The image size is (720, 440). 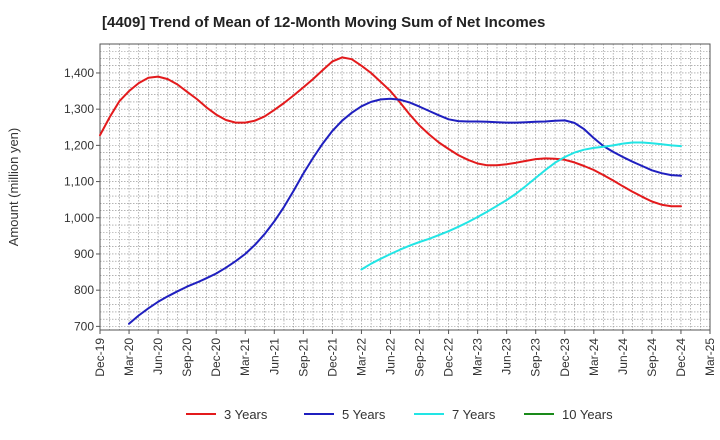 I want to click on x-tick-label: Mar-20, so click(x=129, y=357).